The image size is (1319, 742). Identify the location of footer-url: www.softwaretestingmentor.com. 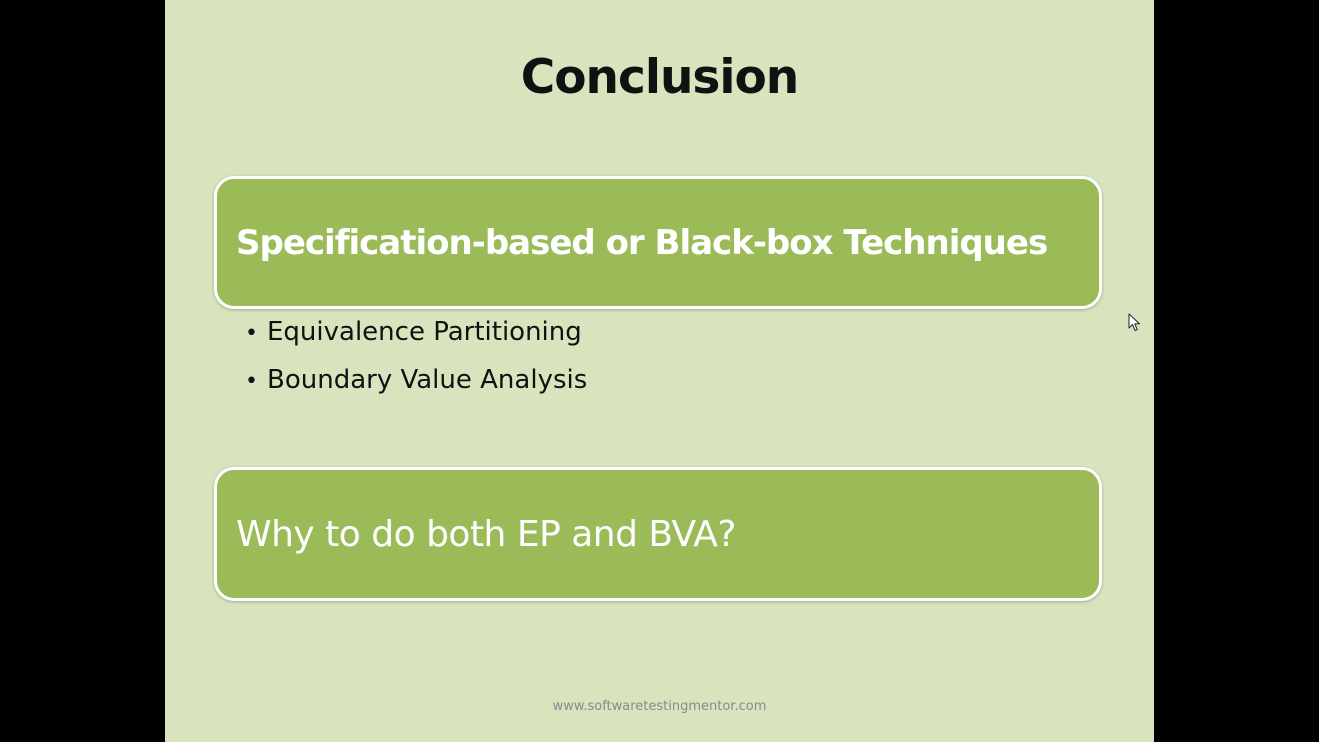
(659, 706).